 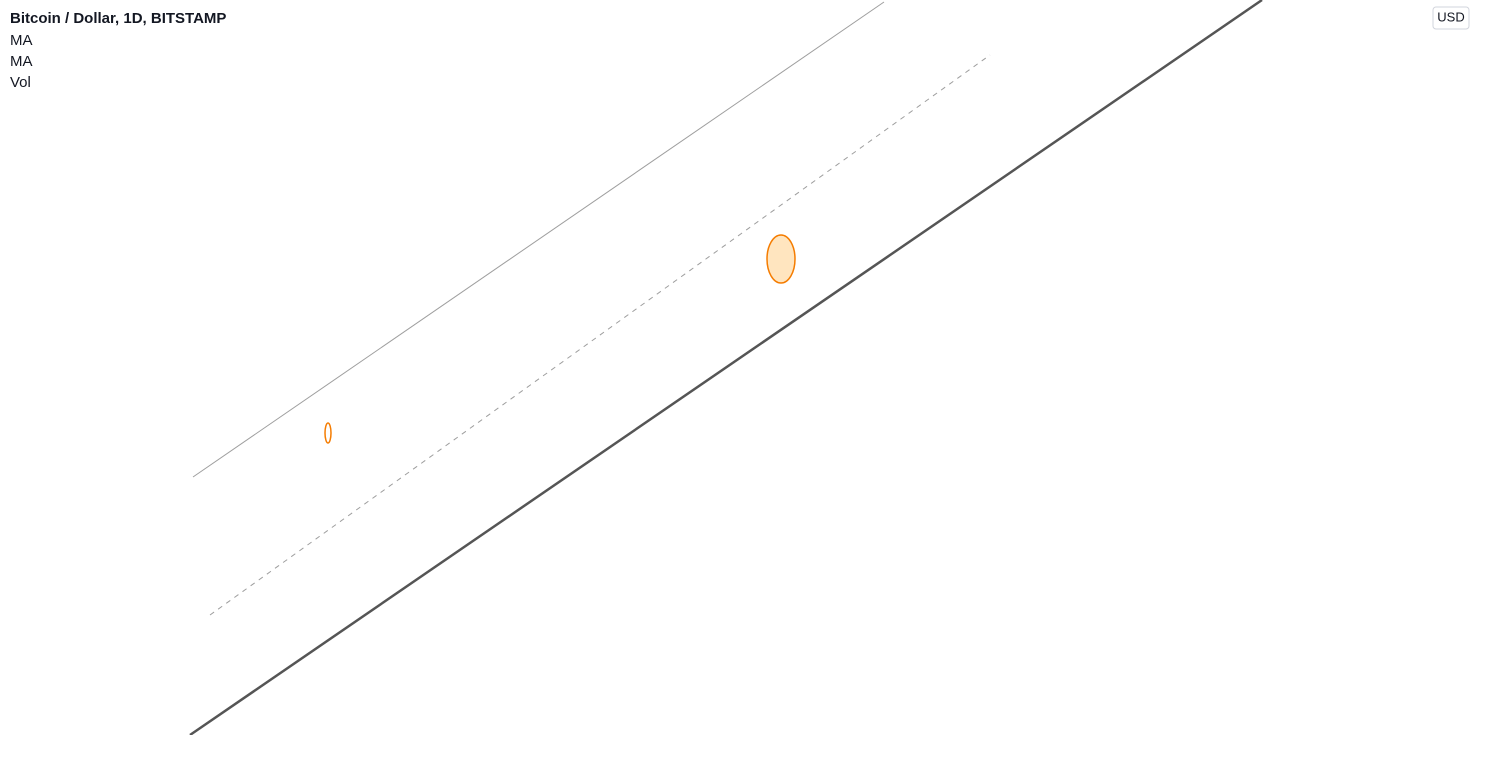 I want to click on price-axis, so click(x=1447, y=381).